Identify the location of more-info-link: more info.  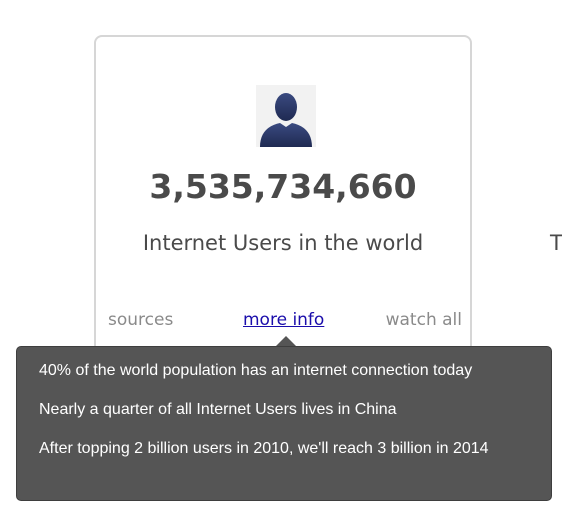
(284, 320).